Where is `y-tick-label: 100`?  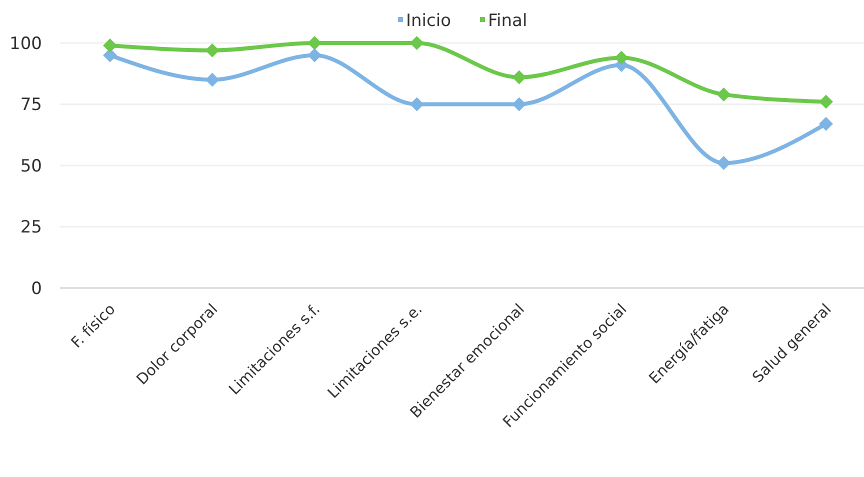 y-tick-label: 100 is located at coordinates (26, 44).